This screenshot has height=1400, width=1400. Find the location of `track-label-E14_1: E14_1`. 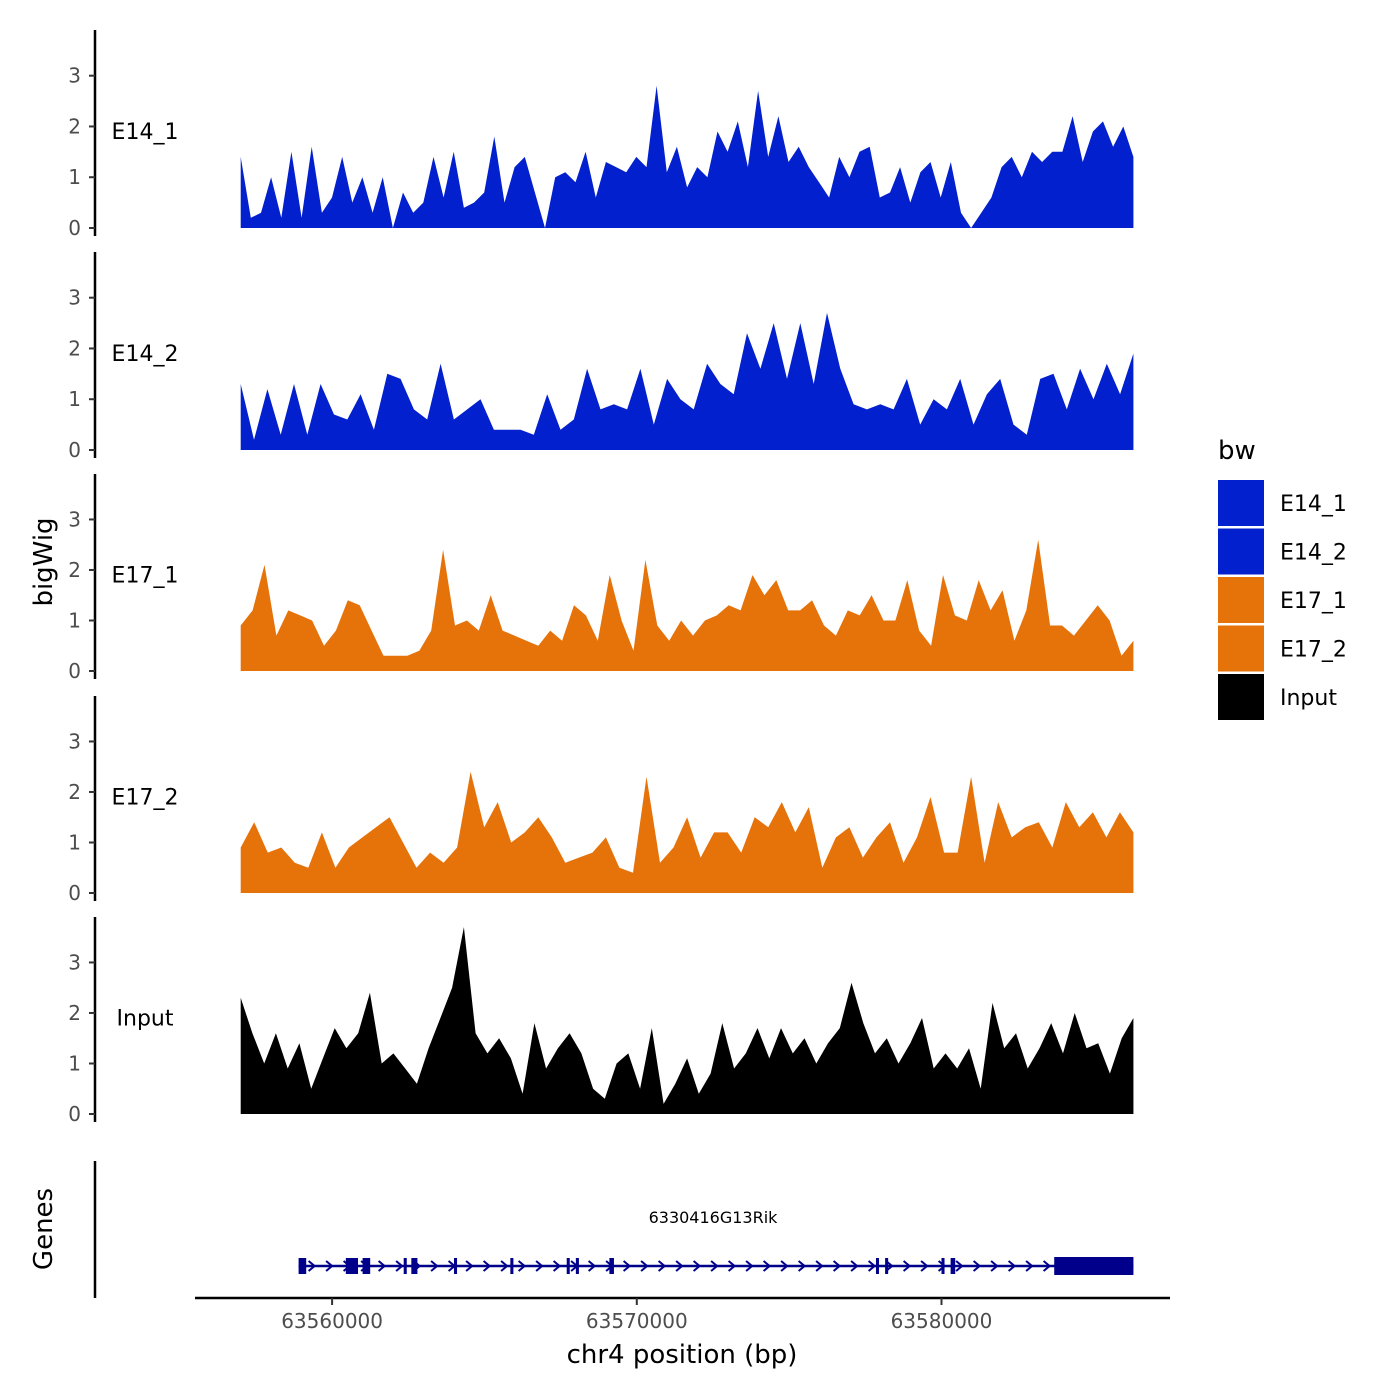

track-label-E14_1: E14_1 is located at coordinates (145, 132).